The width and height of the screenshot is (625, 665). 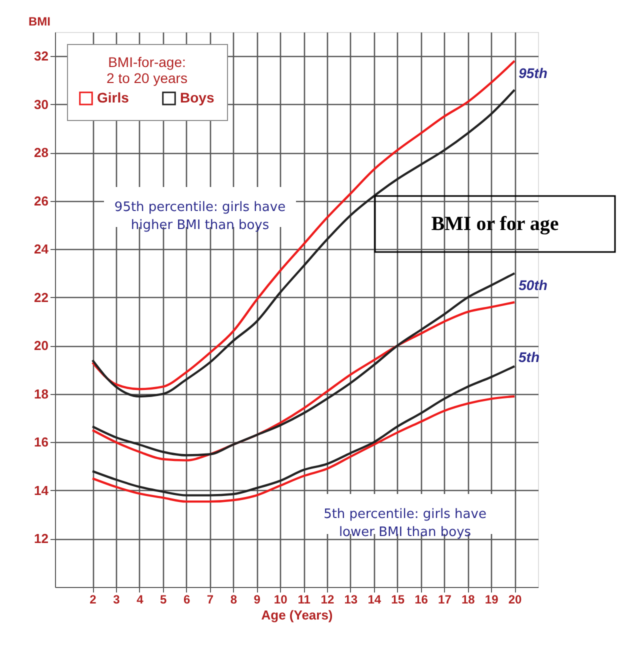 What do you see at coordinates (116, 599) in the screenshot?
I see `x-tick-label: 3` at bounding box center [116, 599].